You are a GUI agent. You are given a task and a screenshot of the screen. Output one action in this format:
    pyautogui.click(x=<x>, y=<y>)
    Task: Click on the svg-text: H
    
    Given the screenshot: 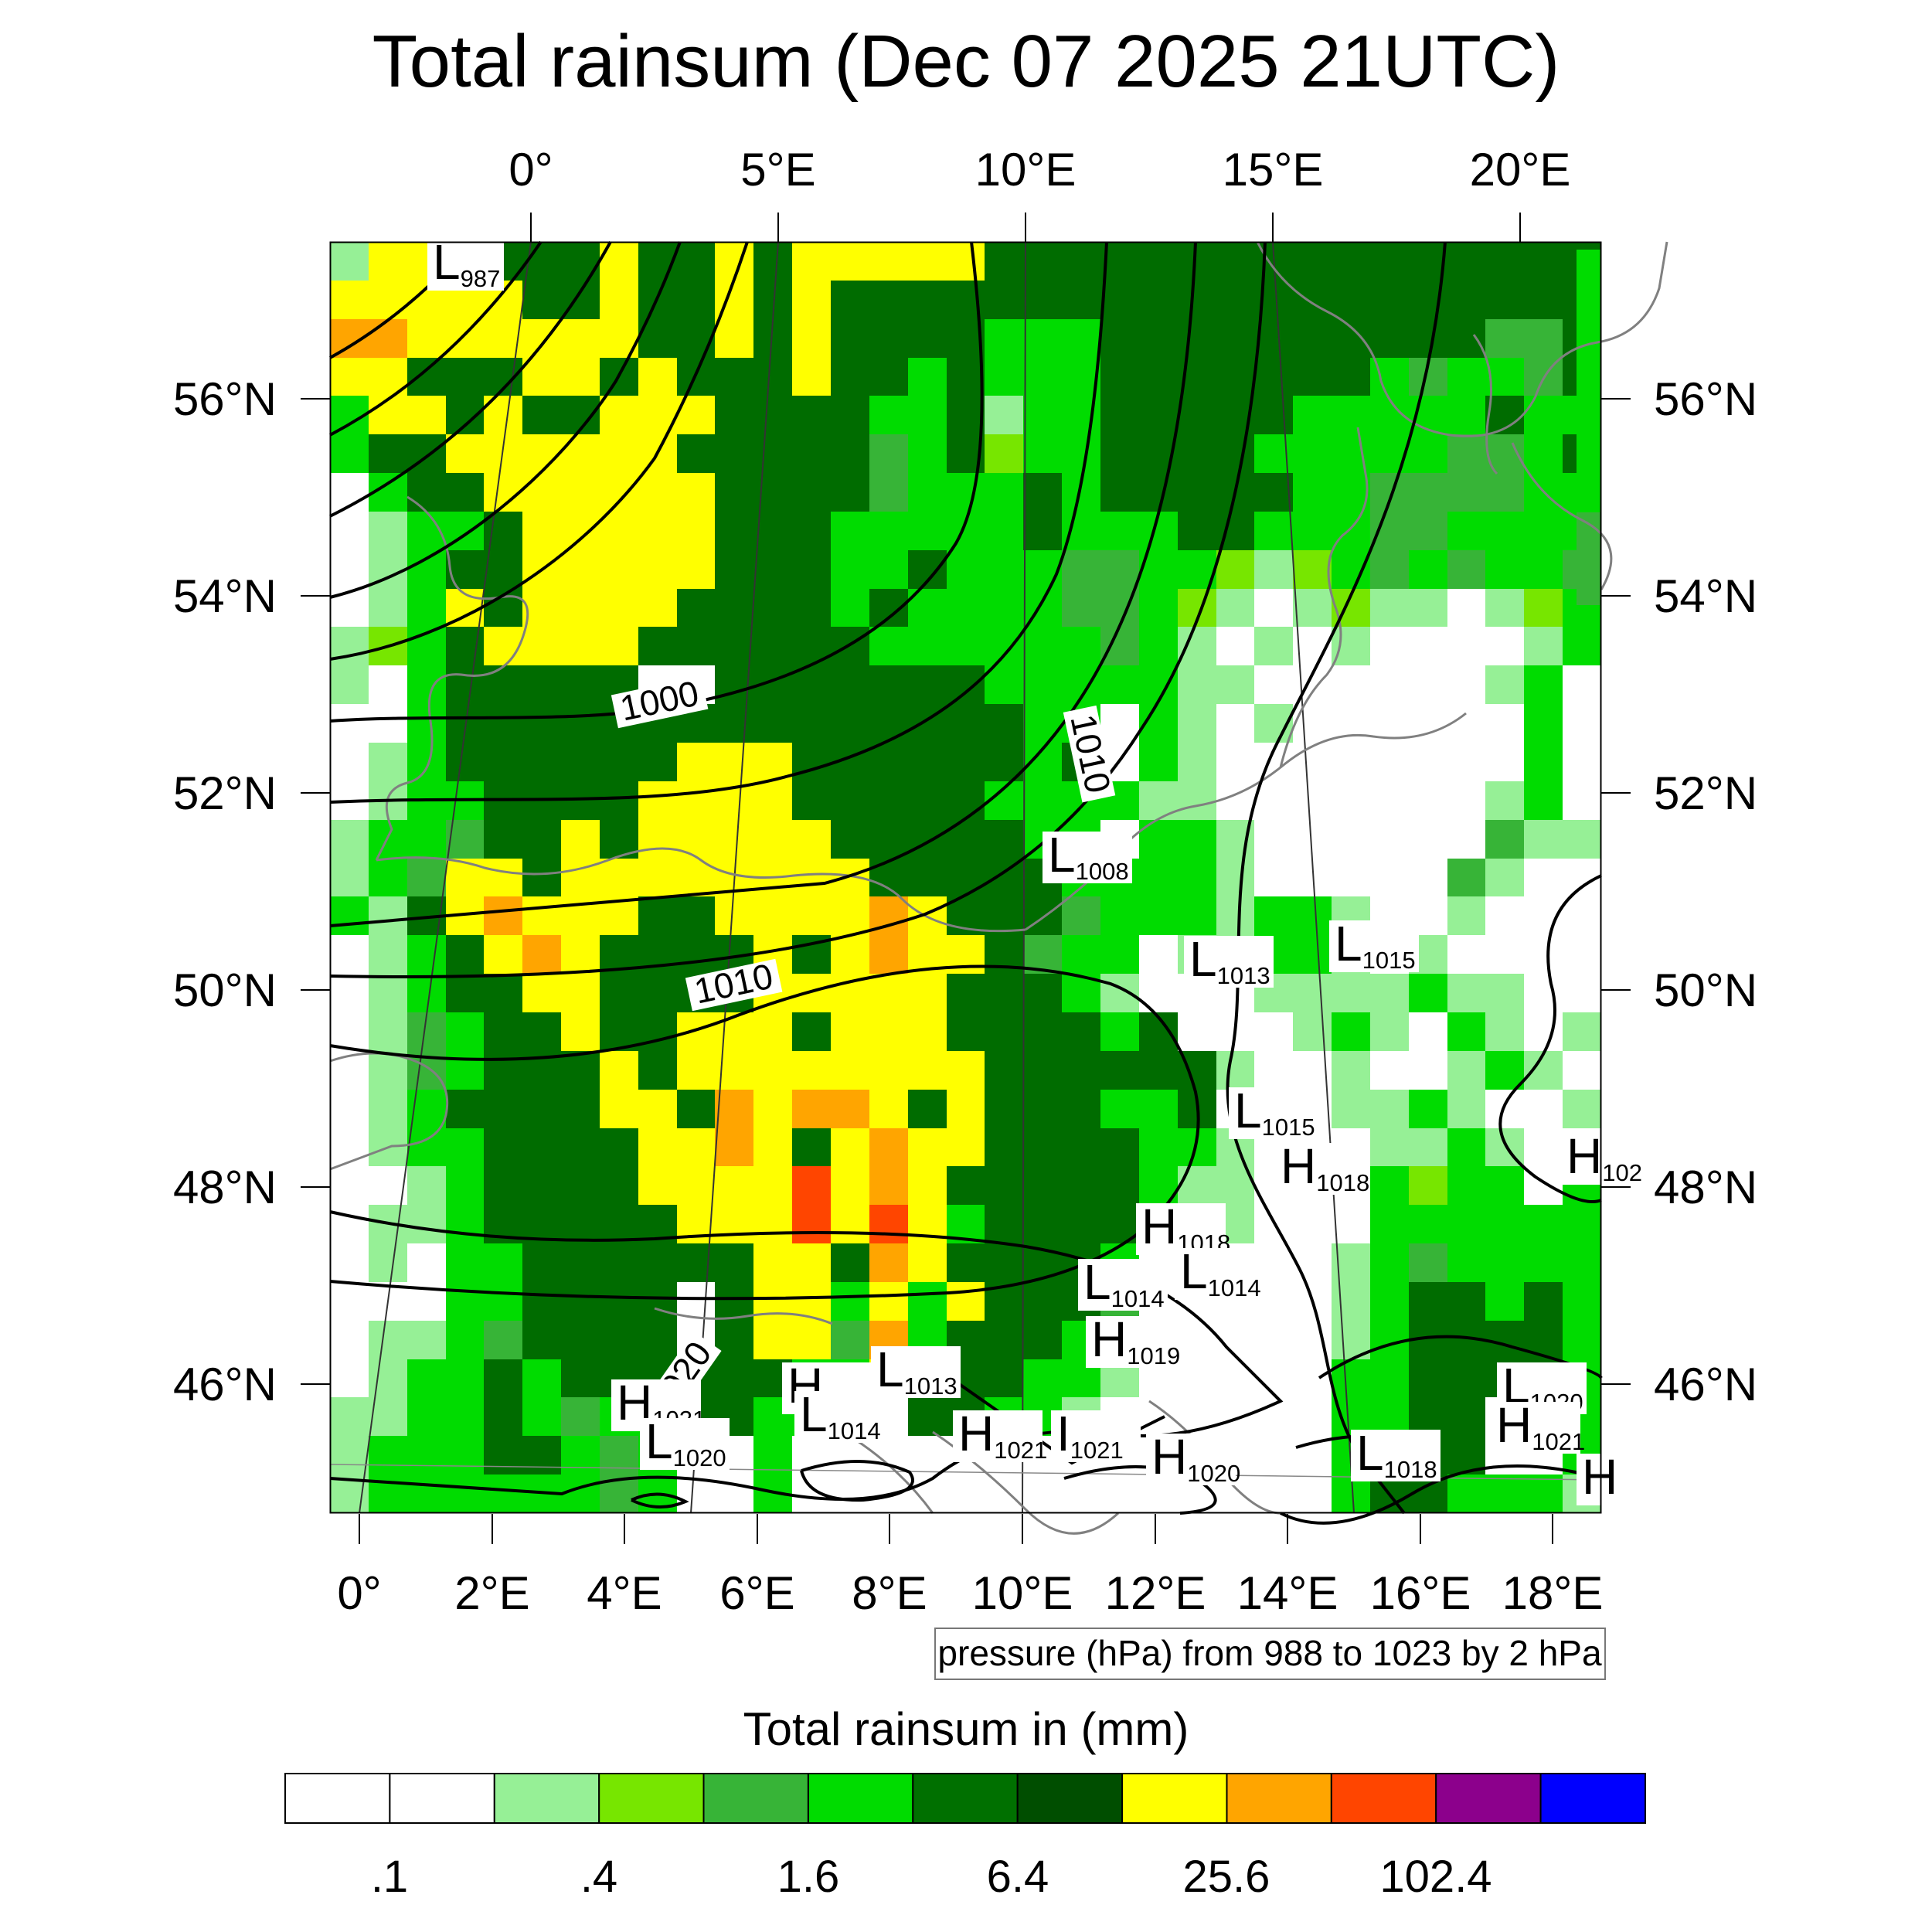 What is the action you would take?
    pyautogui.click(x=1600, y=1477)
    